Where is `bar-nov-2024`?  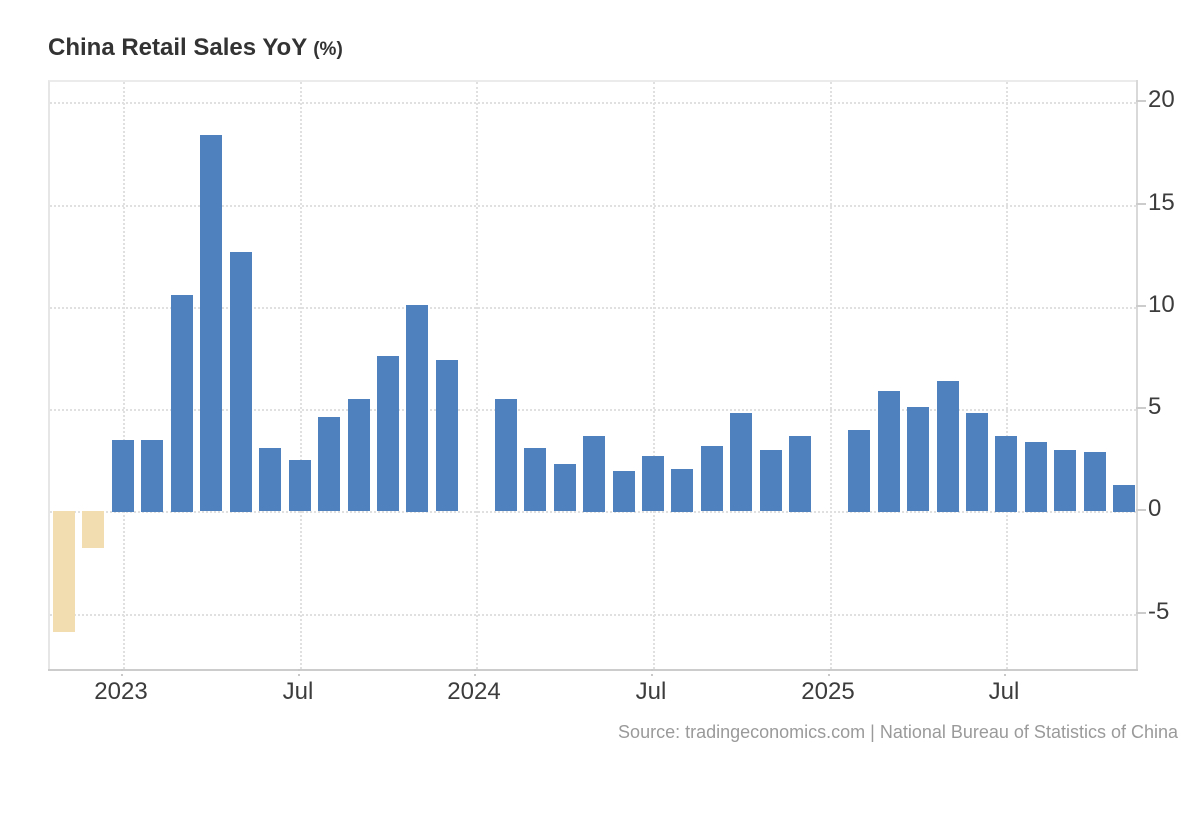
bar-nov-2024 is located at coordinates (771, 480).